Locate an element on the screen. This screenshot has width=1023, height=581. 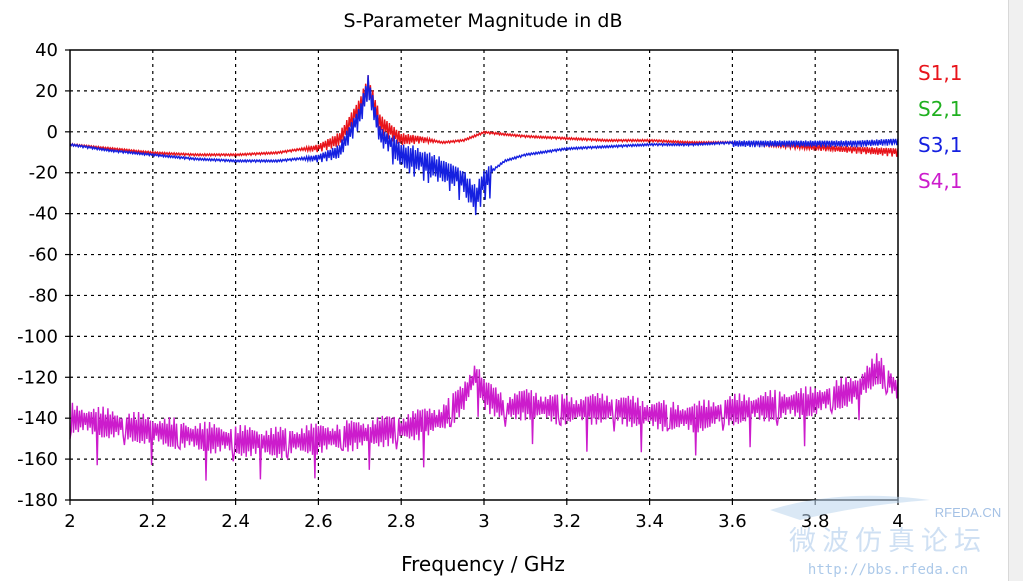
x-tick-label: 2.8 is located at coordinates (401, 521).